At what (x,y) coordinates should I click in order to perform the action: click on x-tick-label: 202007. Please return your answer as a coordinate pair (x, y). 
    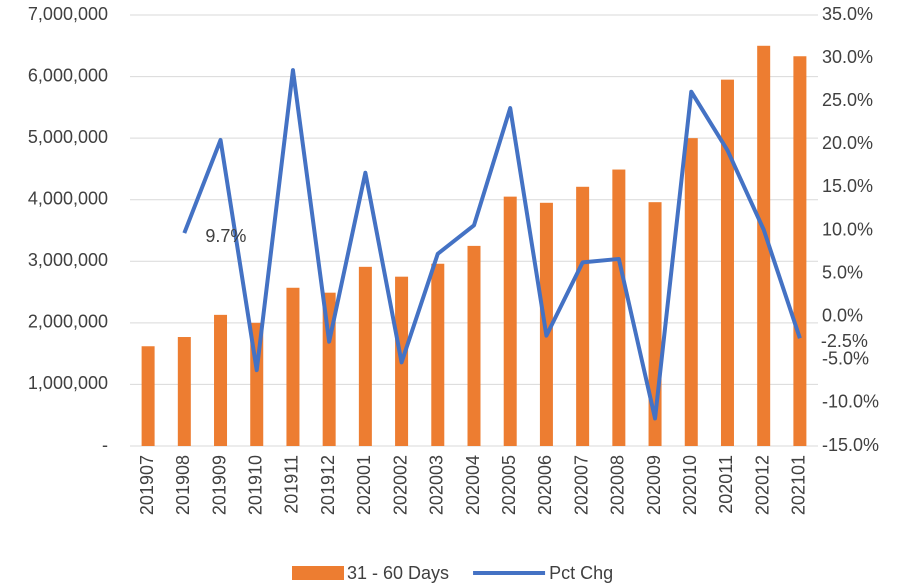
    Looking at the image, I should click on (581, 485).